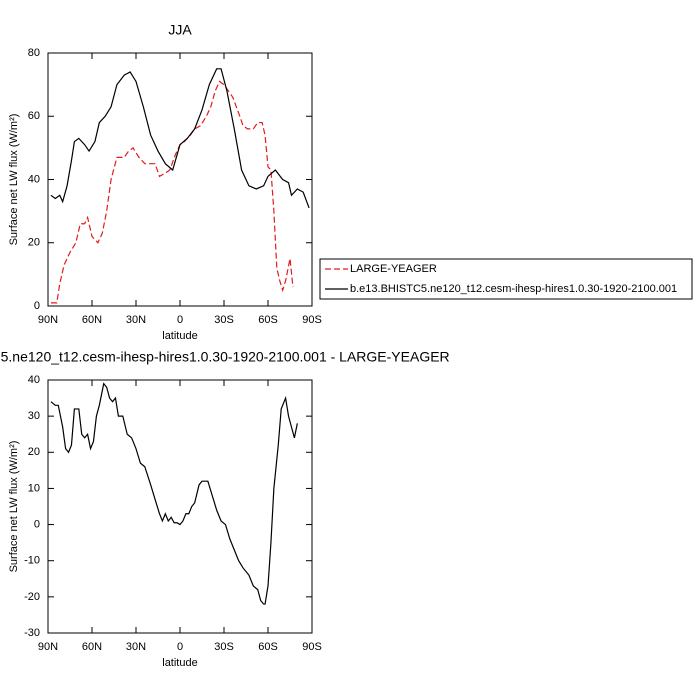 The width and height of the screenshot is (700, 700). I want to click on y-tick-label: 60, so click(34, 116).